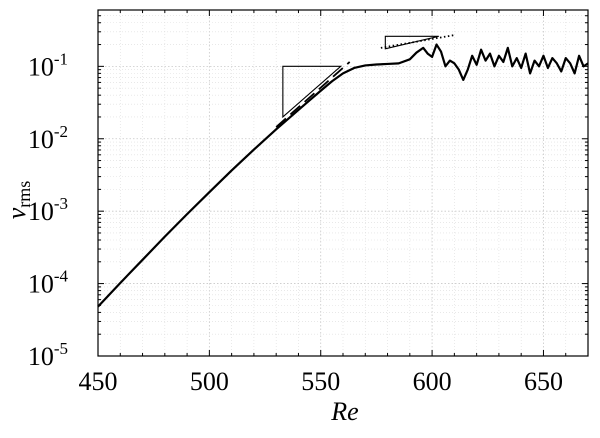  I want to click on series-line-dotted, so click(417, 41).